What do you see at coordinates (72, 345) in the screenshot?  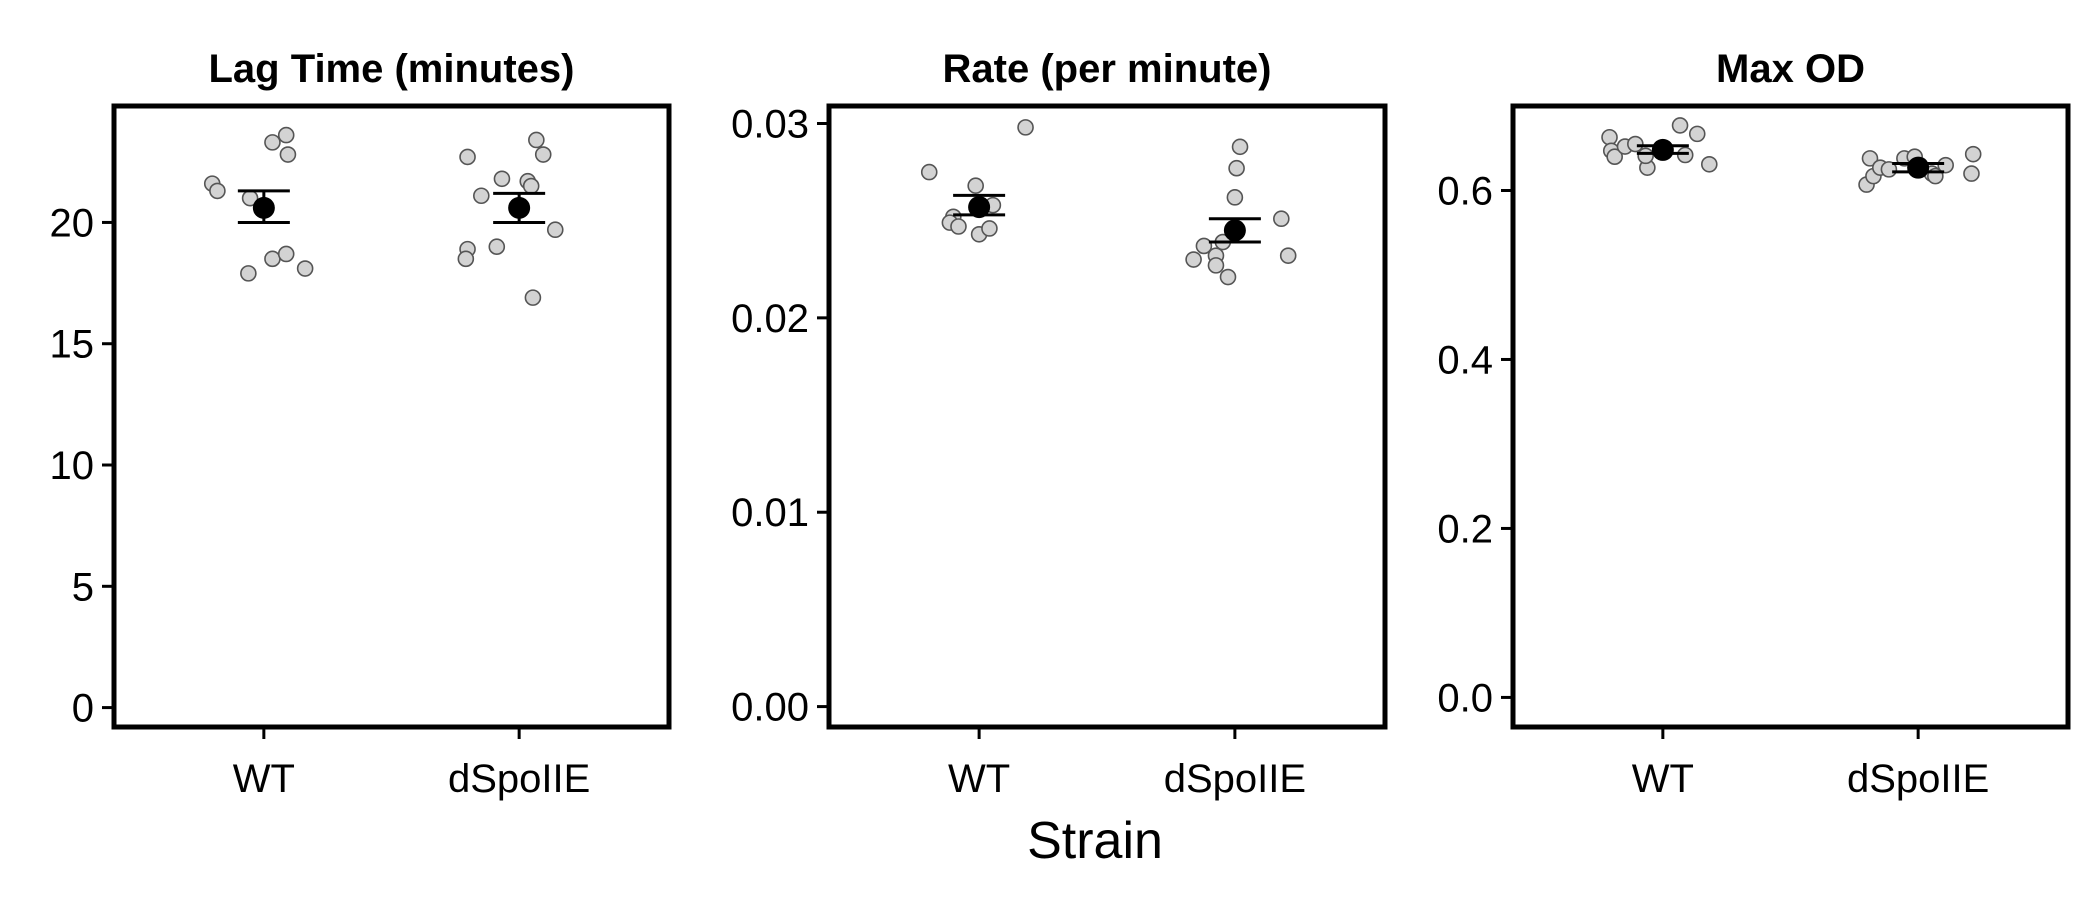 I see `y-tick-label: 15` at bounding box center [72, 345].